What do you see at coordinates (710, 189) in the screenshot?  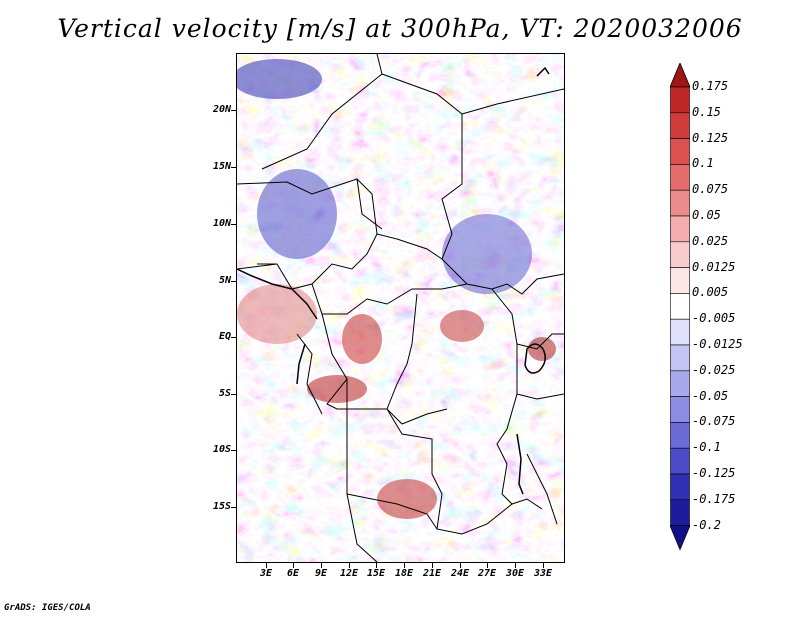 I see `colorbar-label: 0.075` at bounding box center [710, 189].